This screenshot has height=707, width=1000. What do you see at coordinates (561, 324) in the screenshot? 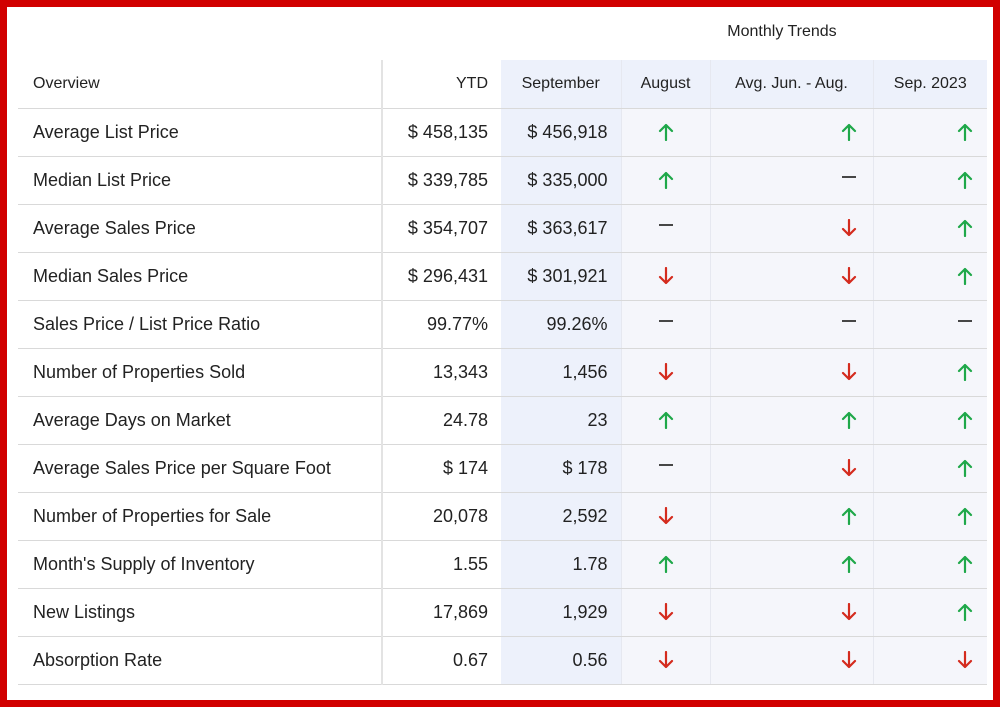
I see `september-value: 99.26%` at bounding box center [561, 324].